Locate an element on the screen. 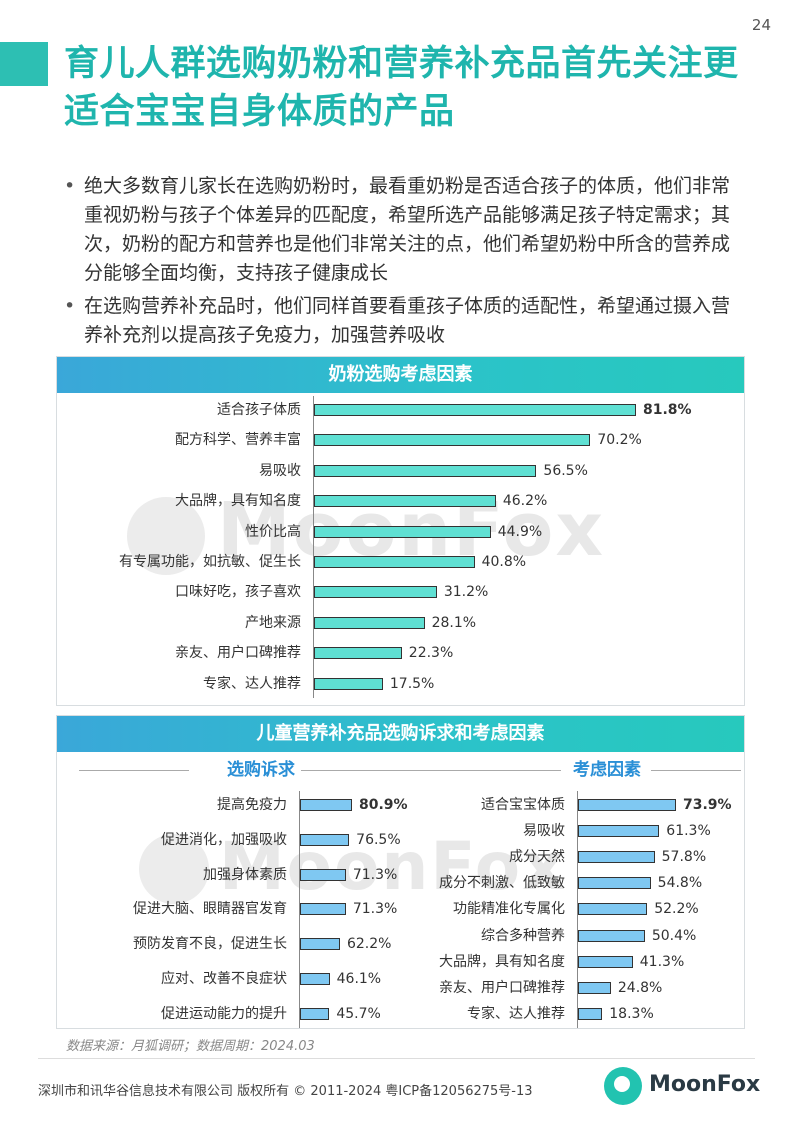 Image resolution: width=793 pixels, height=1122 pixels. value-label: 46.2% is located at coordinates (525, 501).